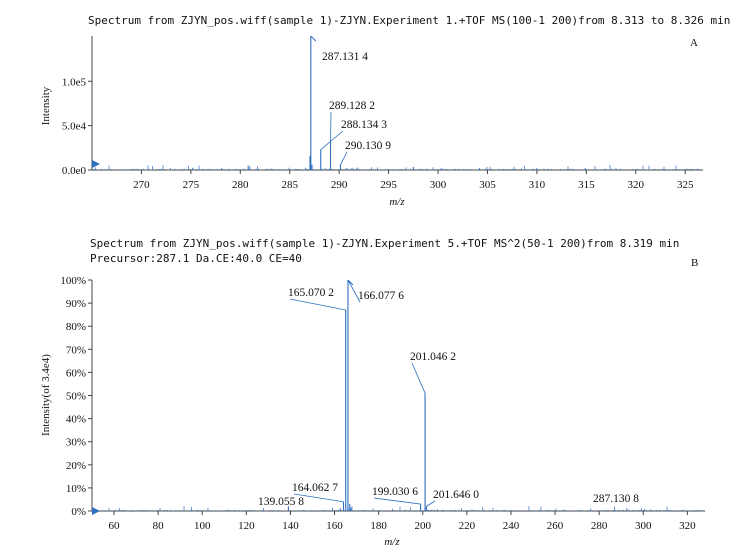 The height and width of the screenshot is (554, 742). I want to click on panel-b-peak-label: 166.077 6, so click(381, 296).